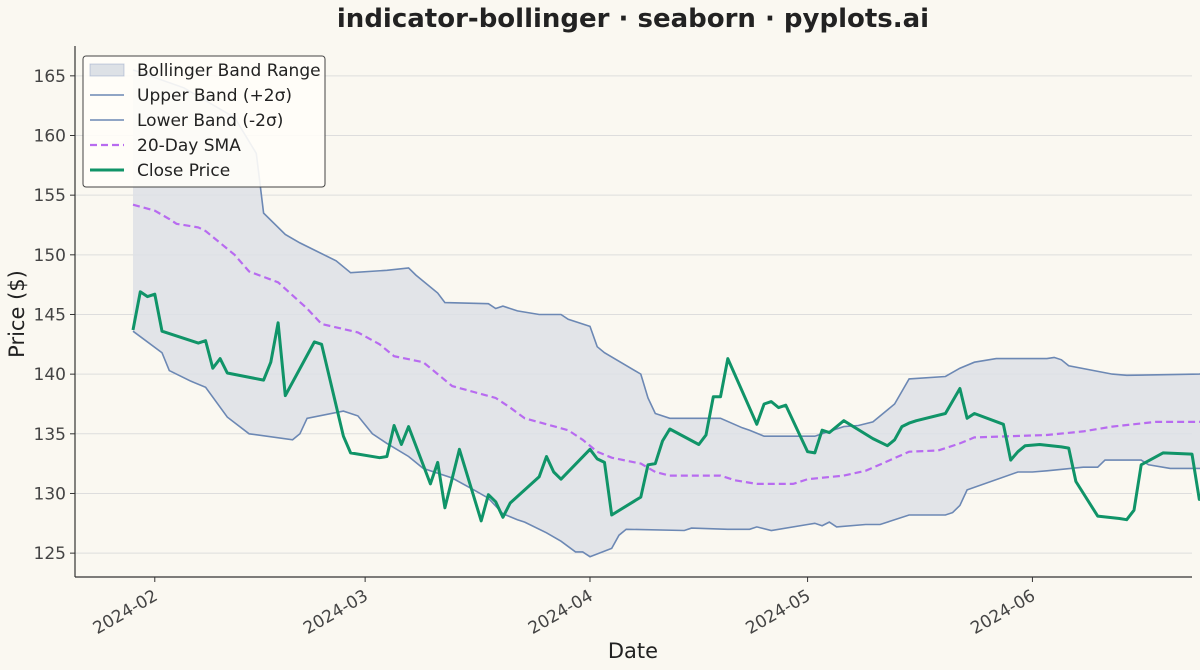  What do you see at coordinates (50, 375) in the screenshot?
I see `y-tick-label: 140` at bounding box center [50, 375].